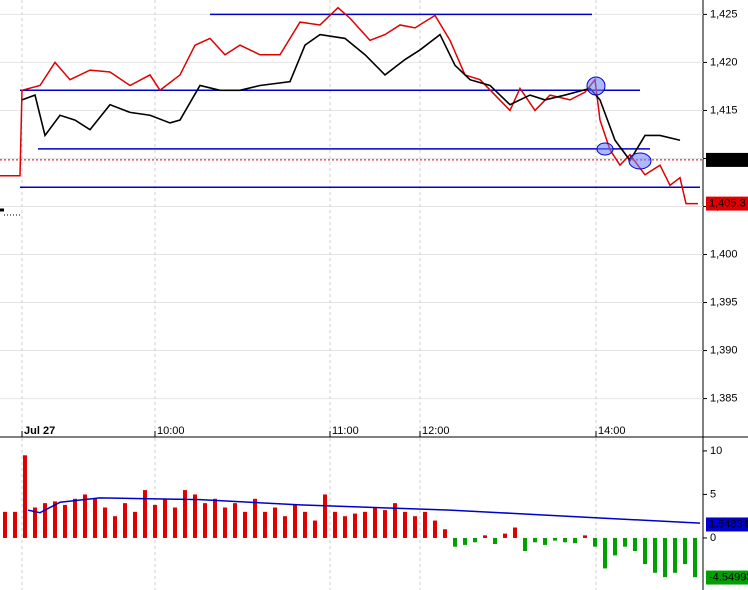  I want to click on y-tick-label: 1,390, so click(724, 350).